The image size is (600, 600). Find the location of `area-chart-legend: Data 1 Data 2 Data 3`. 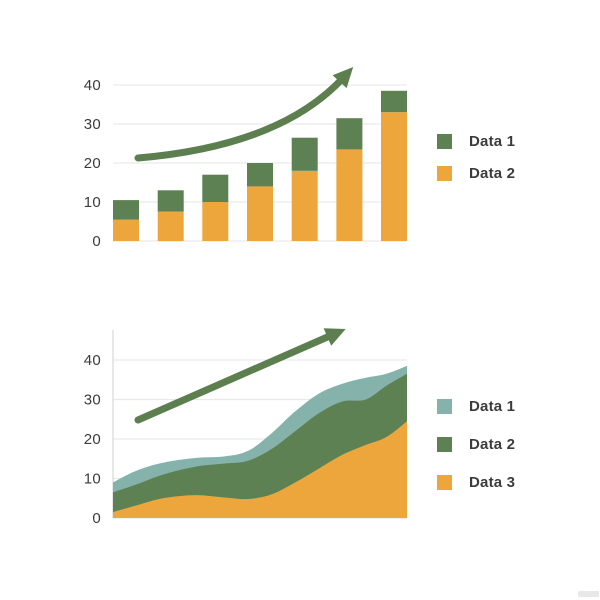

area-chart-legend: Data 1 Data 2 Data 3 is located at coordinates (476, 456).